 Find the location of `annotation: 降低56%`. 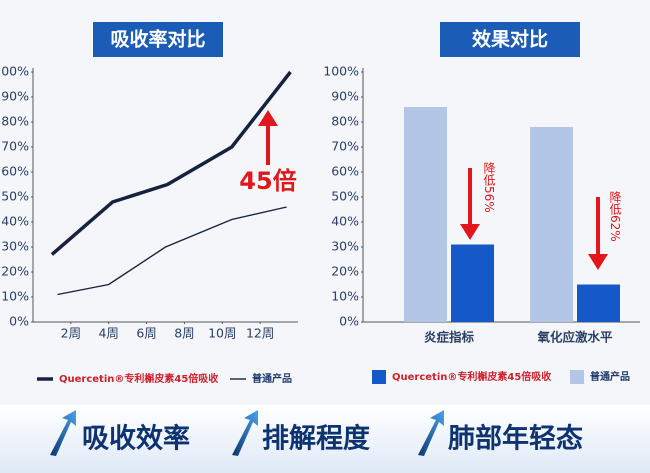

annotation: 降低56% is located at coordinates (489, 187).